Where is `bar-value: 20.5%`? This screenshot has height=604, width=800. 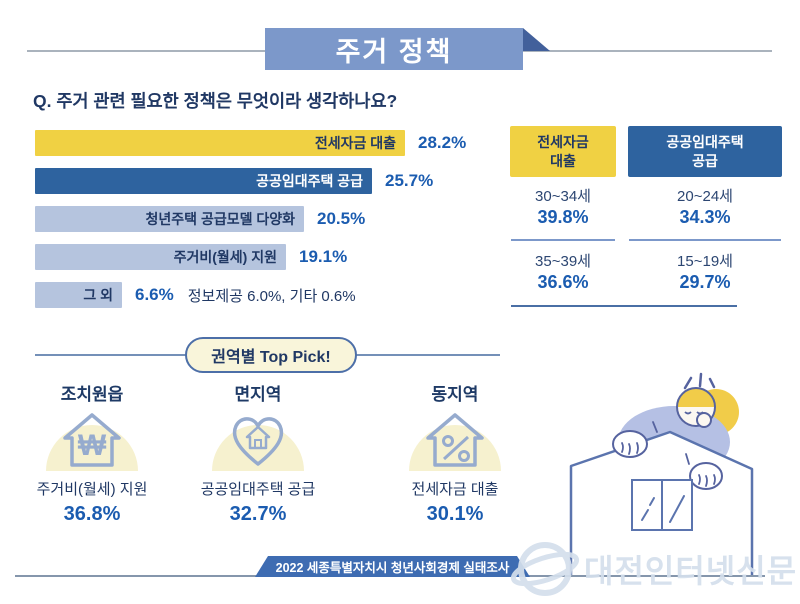 bar-value: 20.5% is located at coordinates (341, 218).